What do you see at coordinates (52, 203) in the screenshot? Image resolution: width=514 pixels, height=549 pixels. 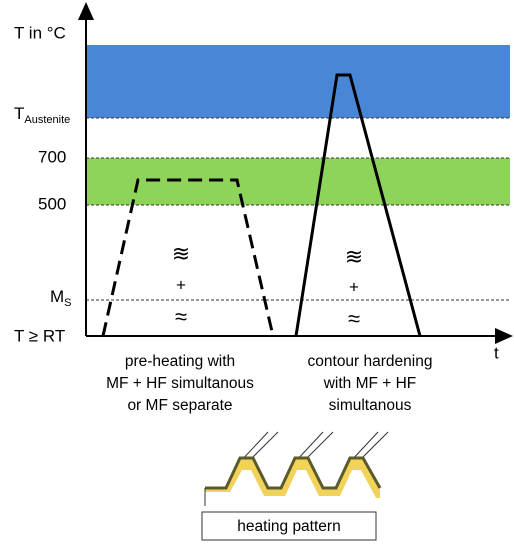 I see `level-label: 500` at bounding box center [52, 203].